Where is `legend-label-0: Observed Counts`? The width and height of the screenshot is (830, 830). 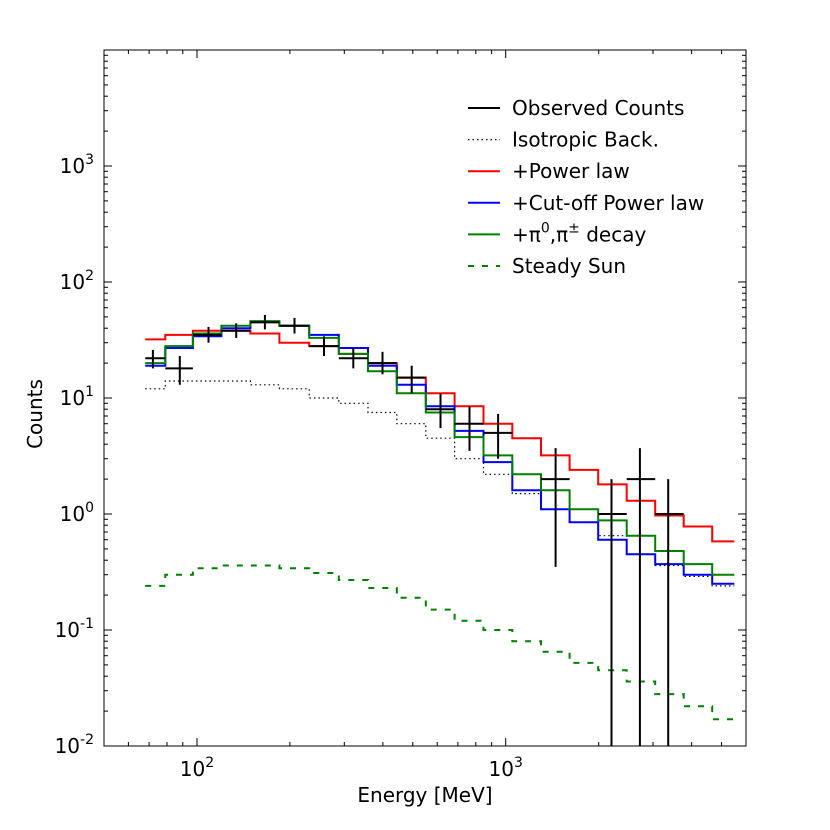
legend-label-0: Observed Counts is located at coordinates (598, 108).